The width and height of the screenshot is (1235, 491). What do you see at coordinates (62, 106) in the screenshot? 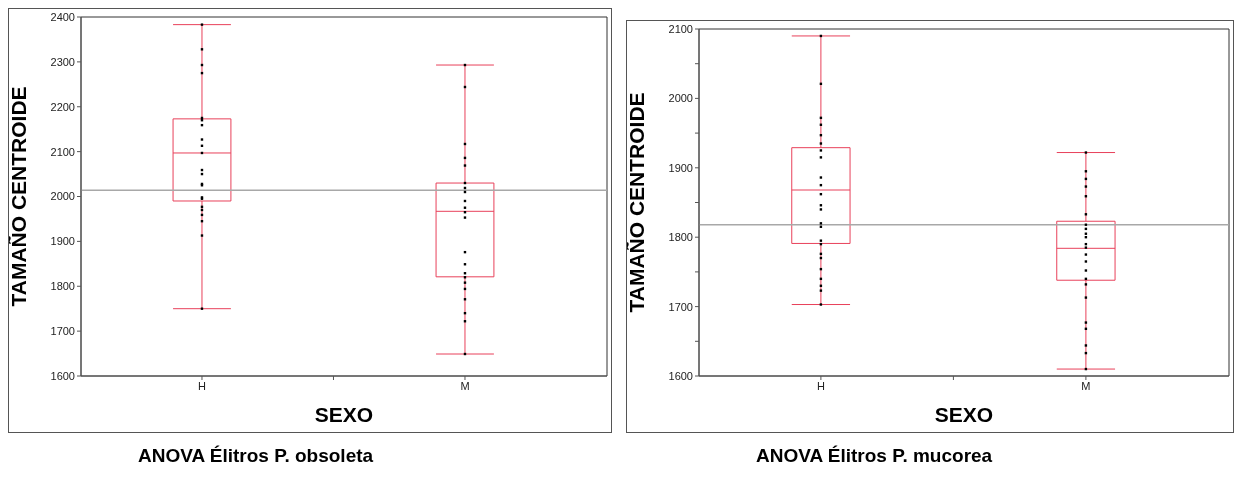
I see `y-tick-label: 2200` at bounding box center [62, 106].